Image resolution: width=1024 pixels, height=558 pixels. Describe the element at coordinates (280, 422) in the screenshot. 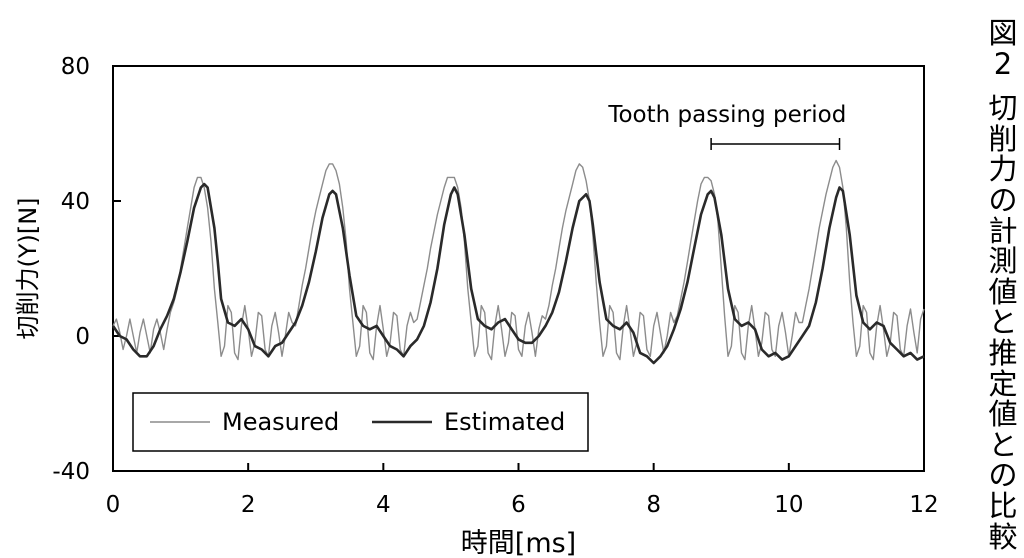

I see `legend-label-measured: Measured` at that location.